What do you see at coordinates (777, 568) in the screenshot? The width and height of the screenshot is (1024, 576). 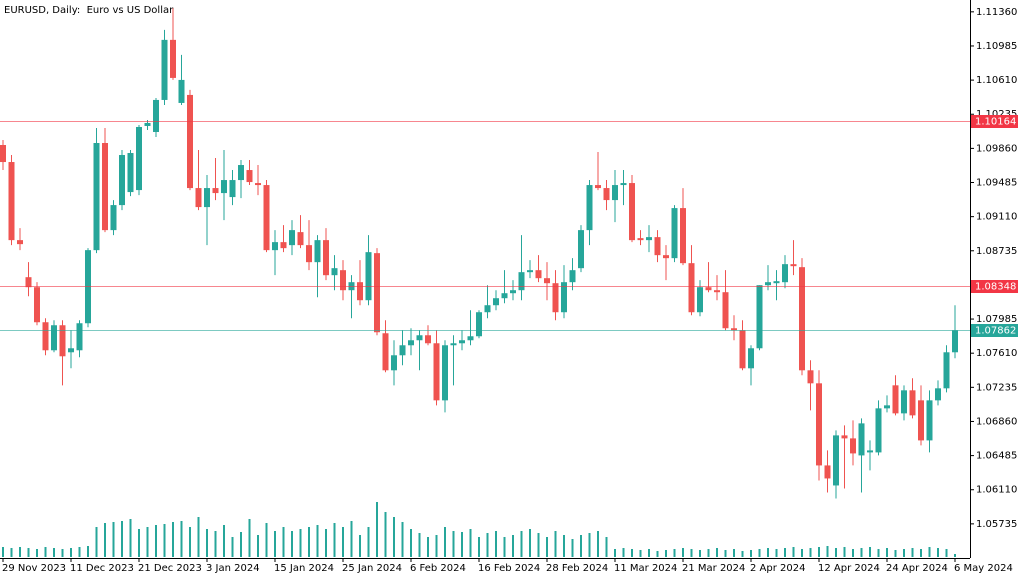 I see `x-tick-label: 2 Apr 2024` at bounding box center [777, 568].